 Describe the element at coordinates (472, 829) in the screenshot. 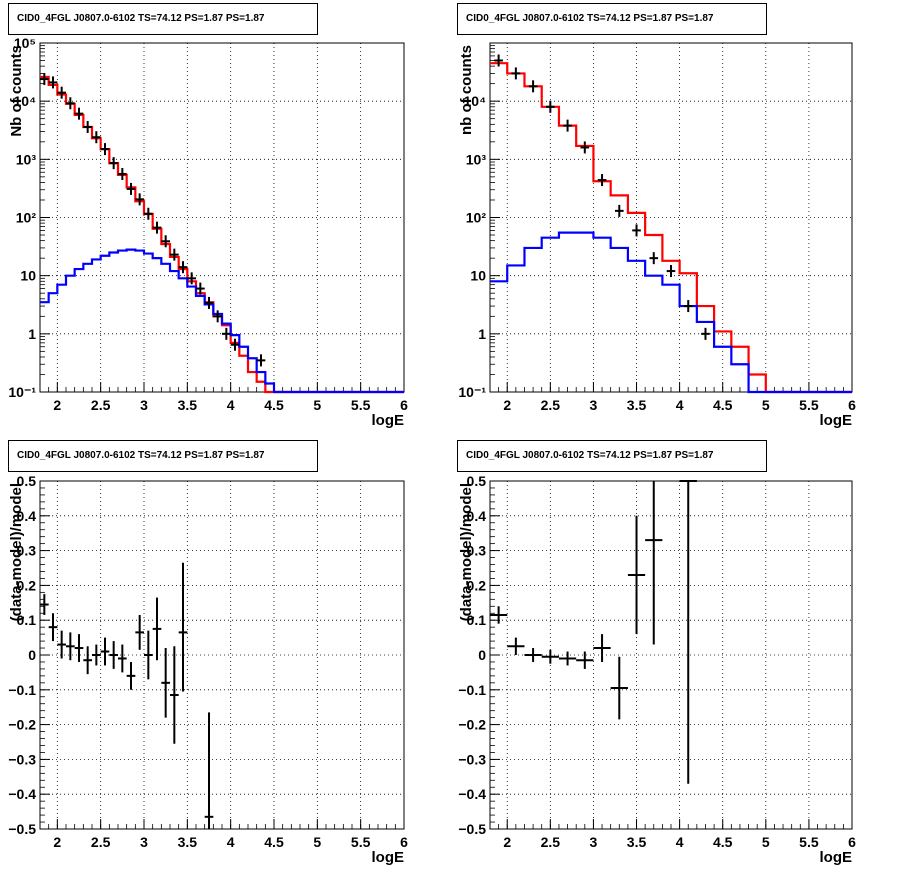

I see `y-tick-label: −0.5` at that location.